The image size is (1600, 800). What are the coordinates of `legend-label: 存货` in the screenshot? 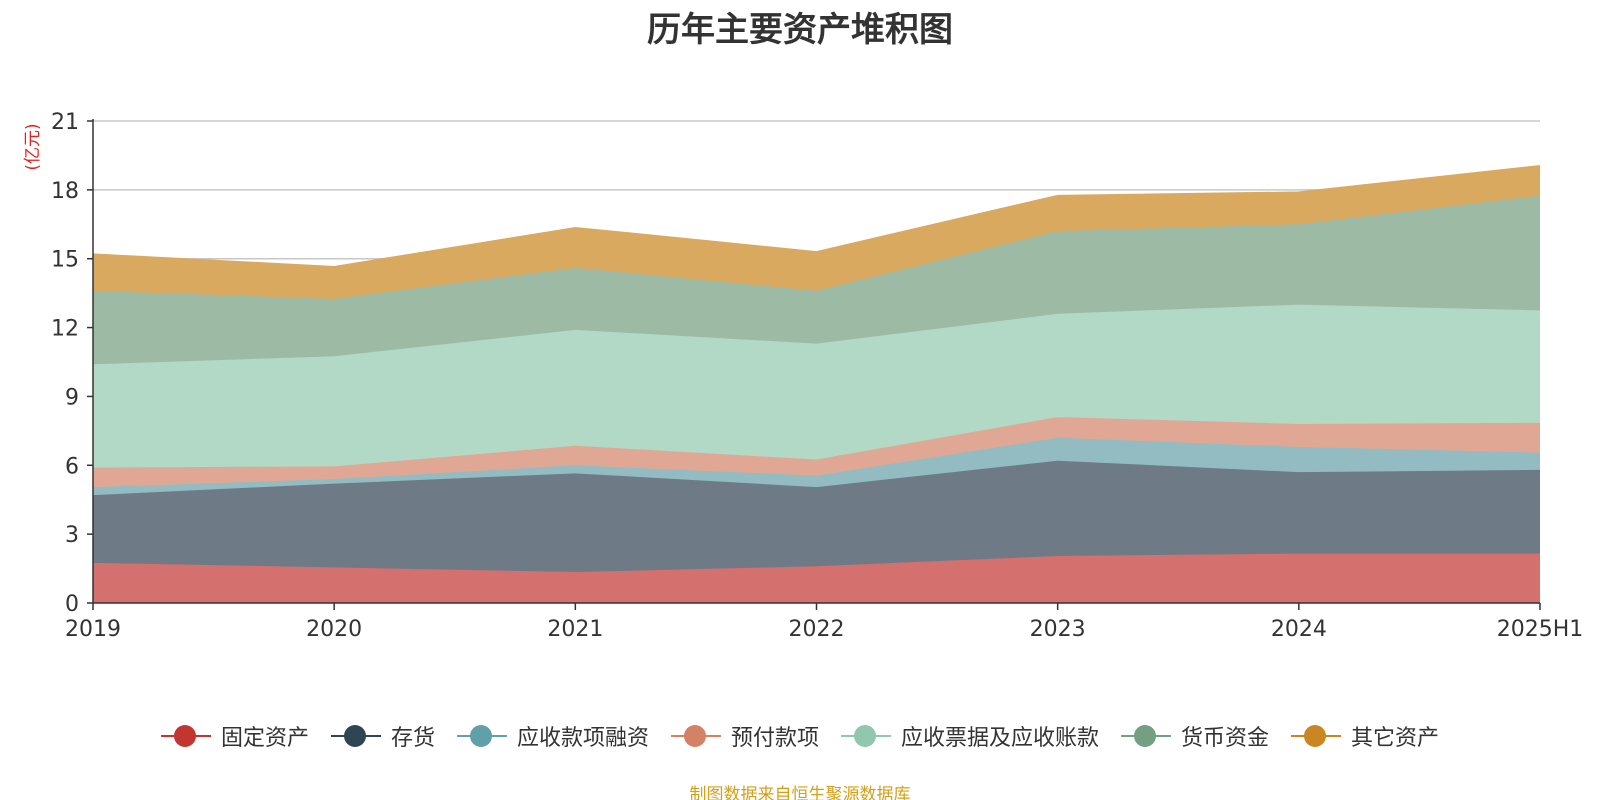 It's located at (412, 738).